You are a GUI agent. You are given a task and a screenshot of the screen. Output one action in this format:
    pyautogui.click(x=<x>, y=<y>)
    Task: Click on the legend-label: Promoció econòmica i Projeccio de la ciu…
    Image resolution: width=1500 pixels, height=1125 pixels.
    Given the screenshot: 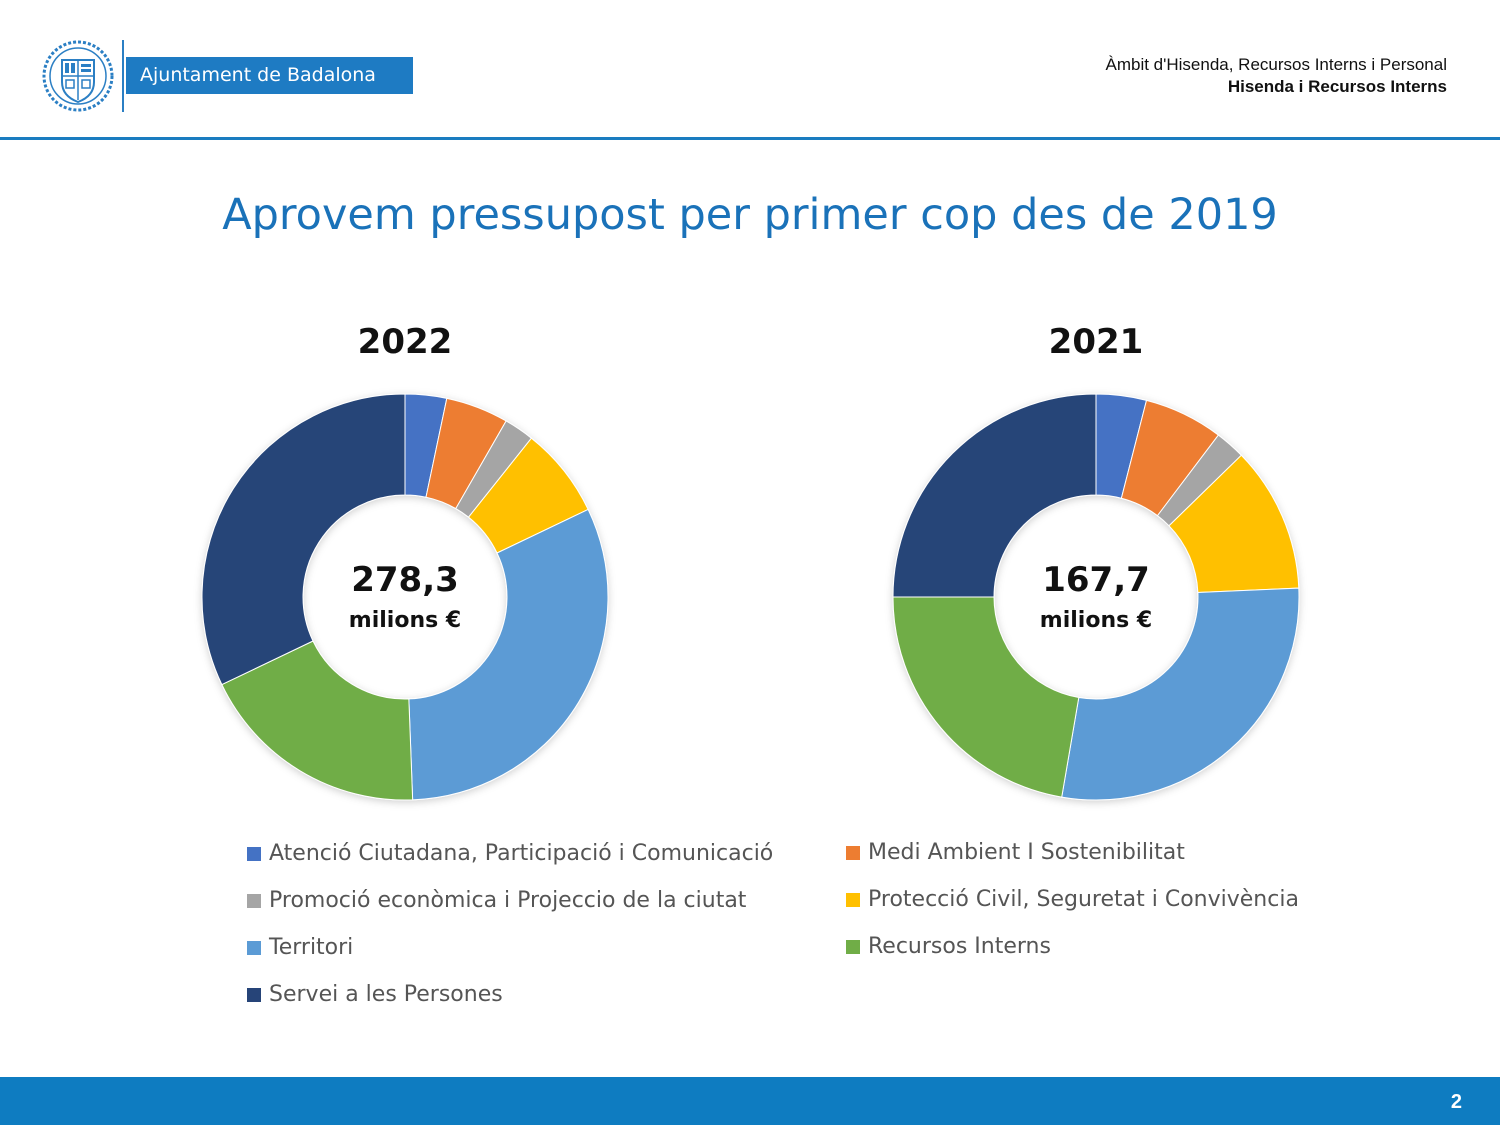 What is the action you would take?
    pyautogui.click(x=508, y=900)
    